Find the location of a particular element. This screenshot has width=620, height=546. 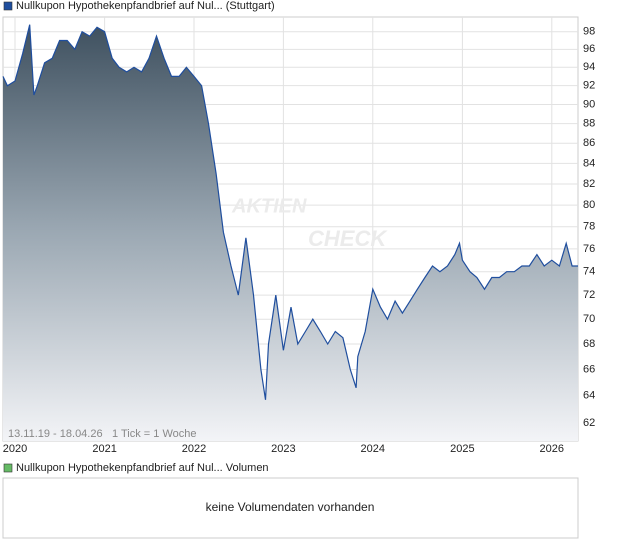

volume-message: keine Volumendaten vorhanden is located at coordinates (290, 507).